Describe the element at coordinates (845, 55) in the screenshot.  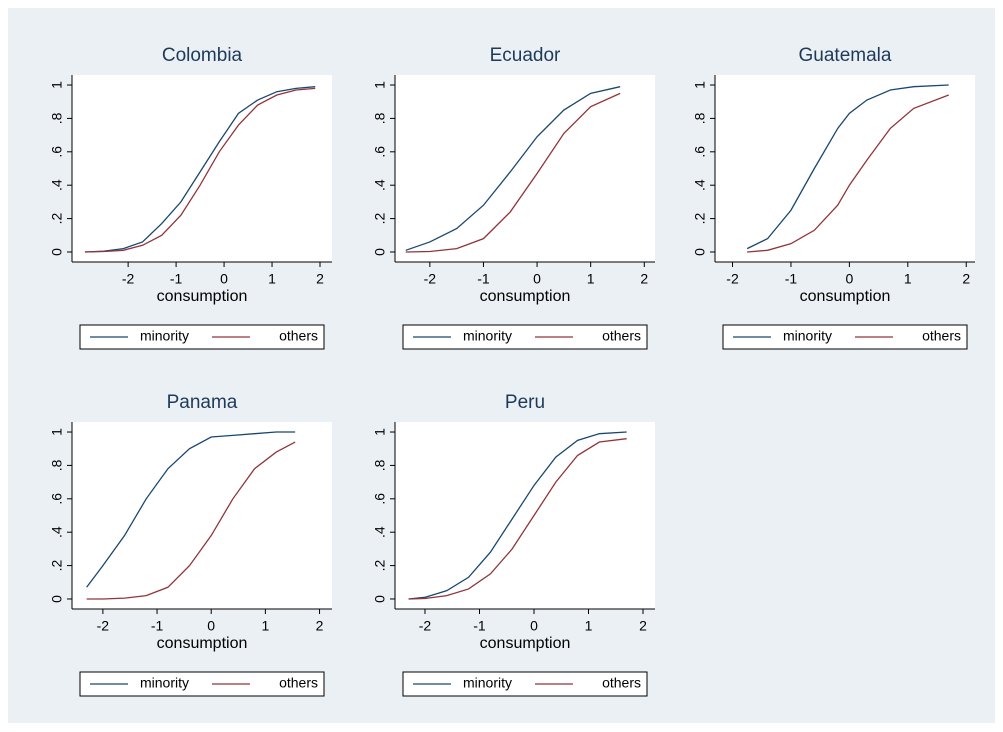
I see `panel-title: Guatemala` at that location.